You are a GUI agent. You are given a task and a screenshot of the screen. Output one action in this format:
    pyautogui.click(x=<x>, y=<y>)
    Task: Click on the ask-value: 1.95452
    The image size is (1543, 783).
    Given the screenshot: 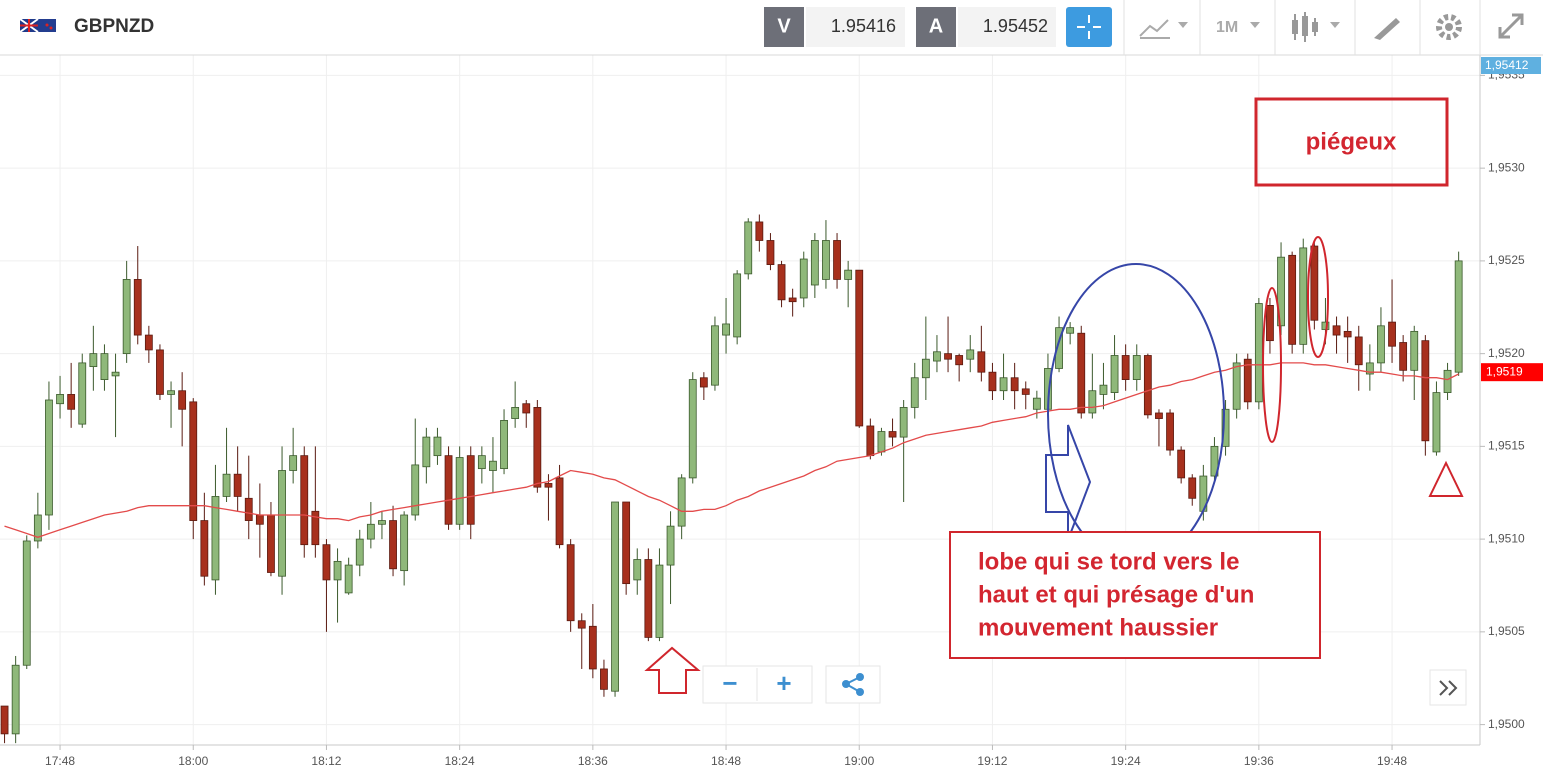 What is the action you would take?
    pyautogui.click(x=1015, y=26)
    